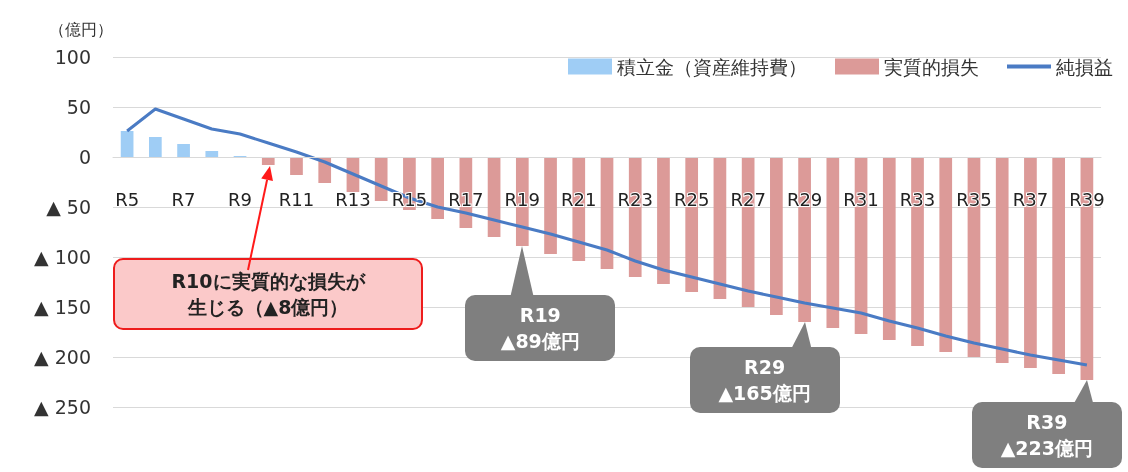 Image resolution: width=1128 pixels, height=472 pixels. What do you see at coordinates (183, 199) in the screenshot?
I see `x-tick-label: R7` at bounding box center [183, 199].